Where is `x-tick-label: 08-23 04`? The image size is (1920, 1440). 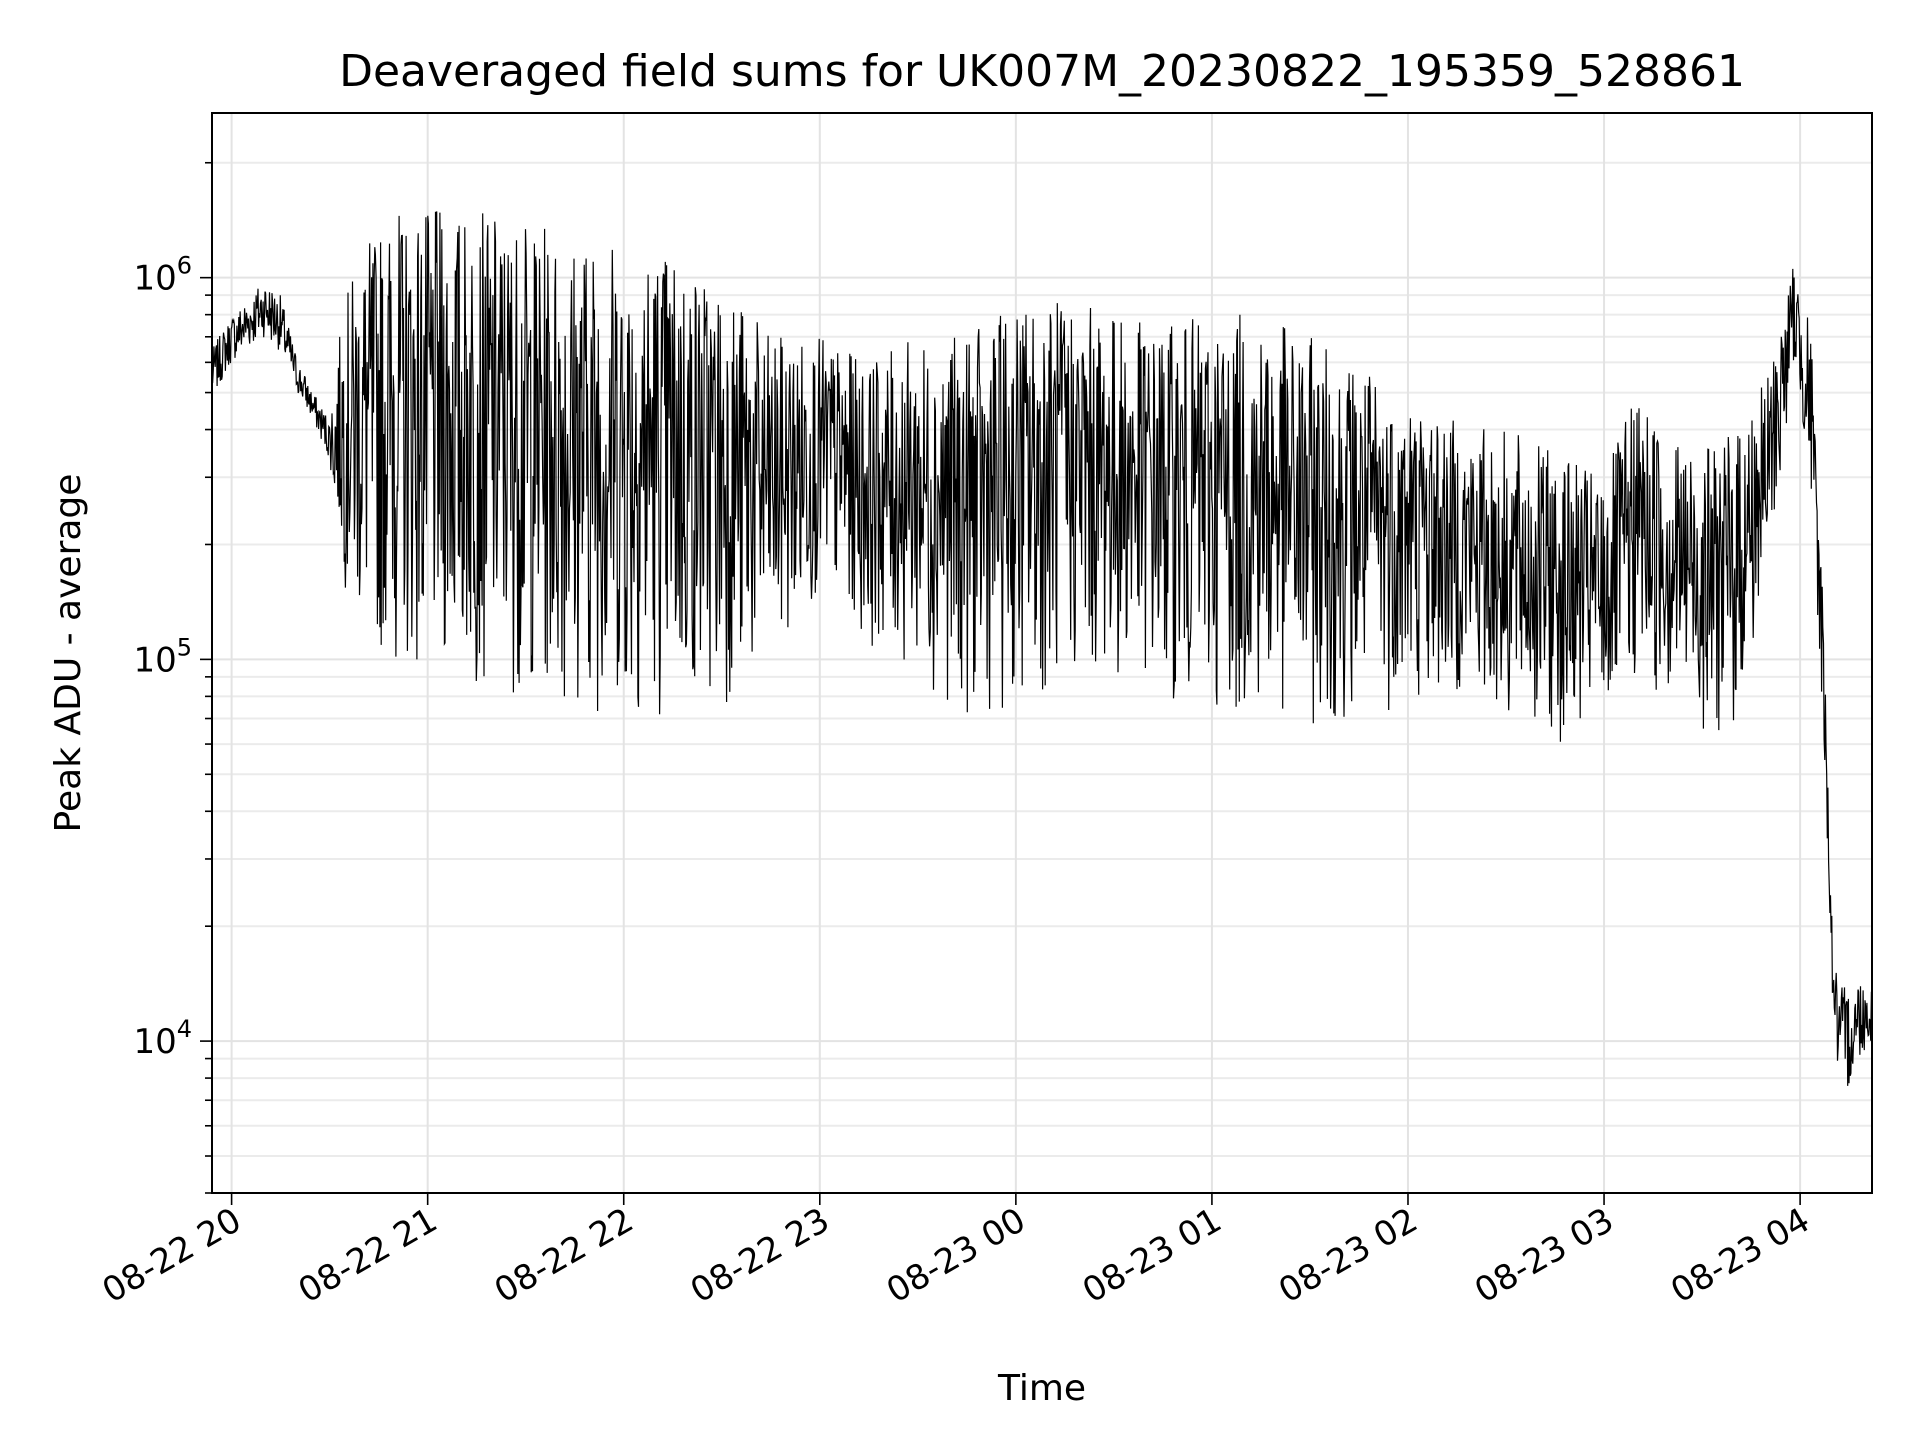 x-tick-label: 08-23 04 is located at coordinates (1740, 1255).